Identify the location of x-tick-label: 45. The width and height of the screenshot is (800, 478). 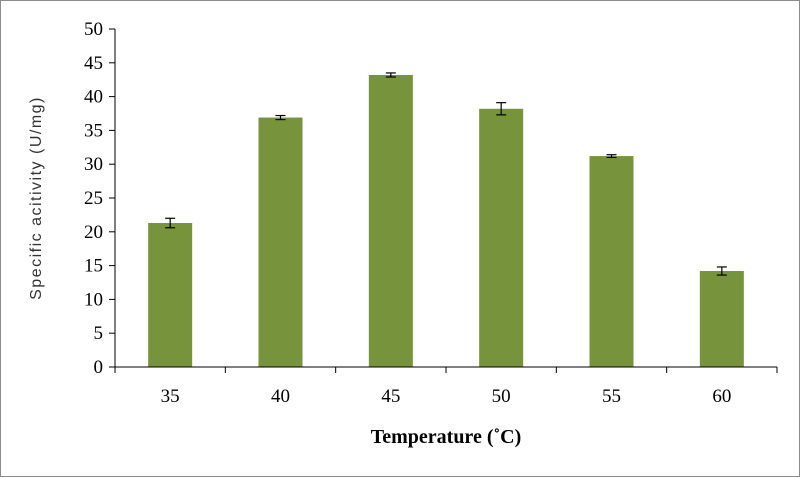
(390, 396).